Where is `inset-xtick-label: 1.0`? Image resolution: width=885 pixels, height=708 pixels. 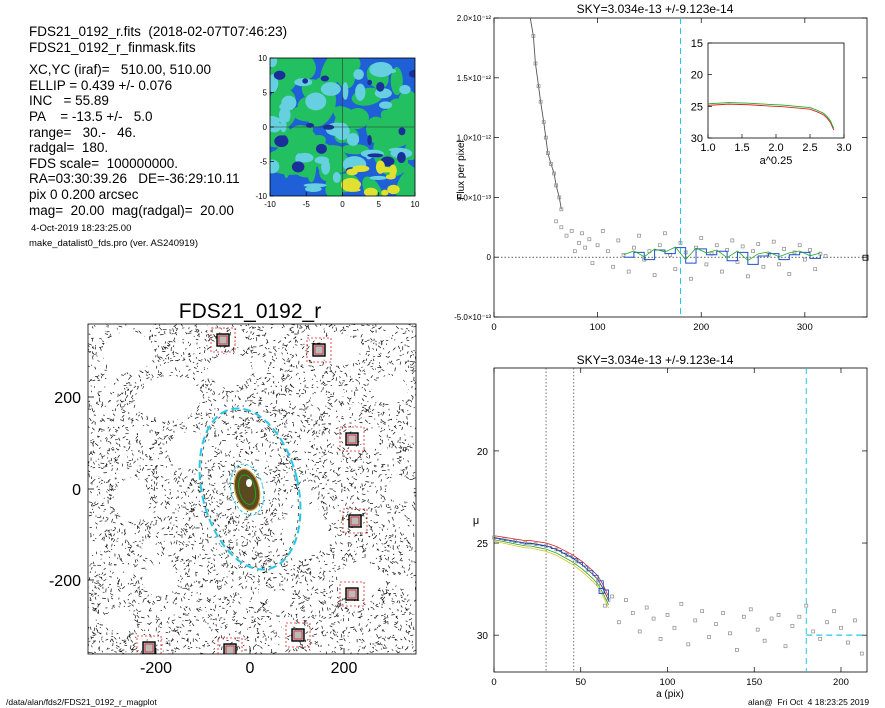 inset-xtick-label: 1.0 is located at coordinates (707, 148).